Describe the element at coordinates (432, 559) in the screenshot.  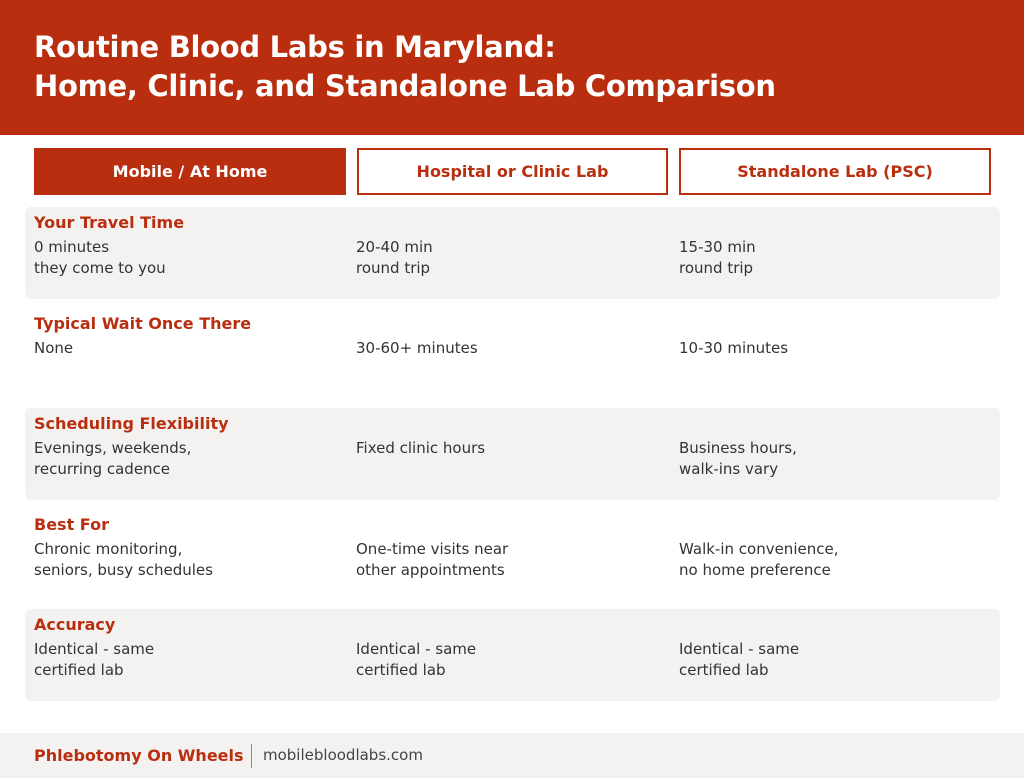
I see `cell-hospital: One-time visits near other appointments` at that location.